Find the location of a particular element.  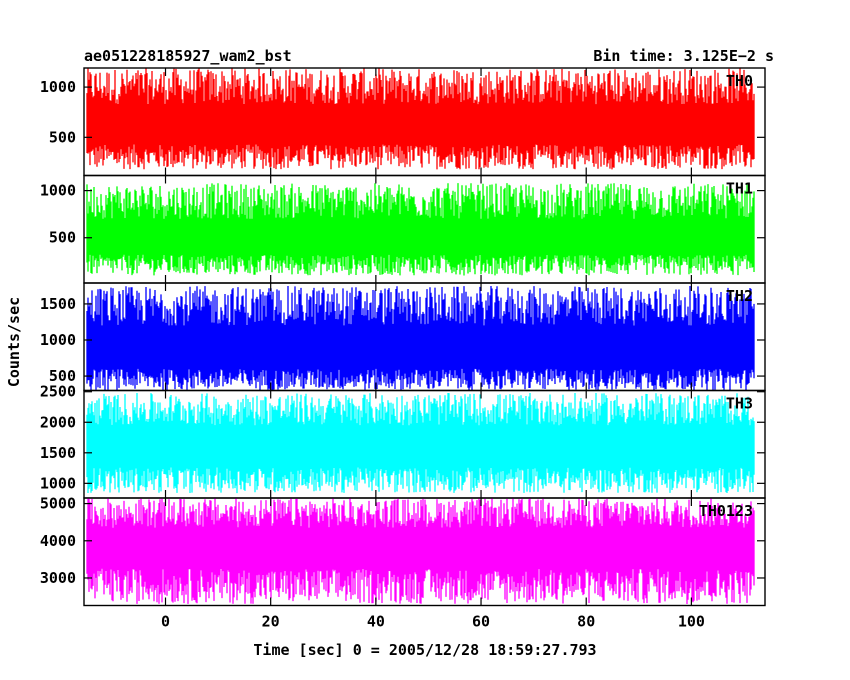

y-tick-label: 4000 is located at coordinates (58, 541).